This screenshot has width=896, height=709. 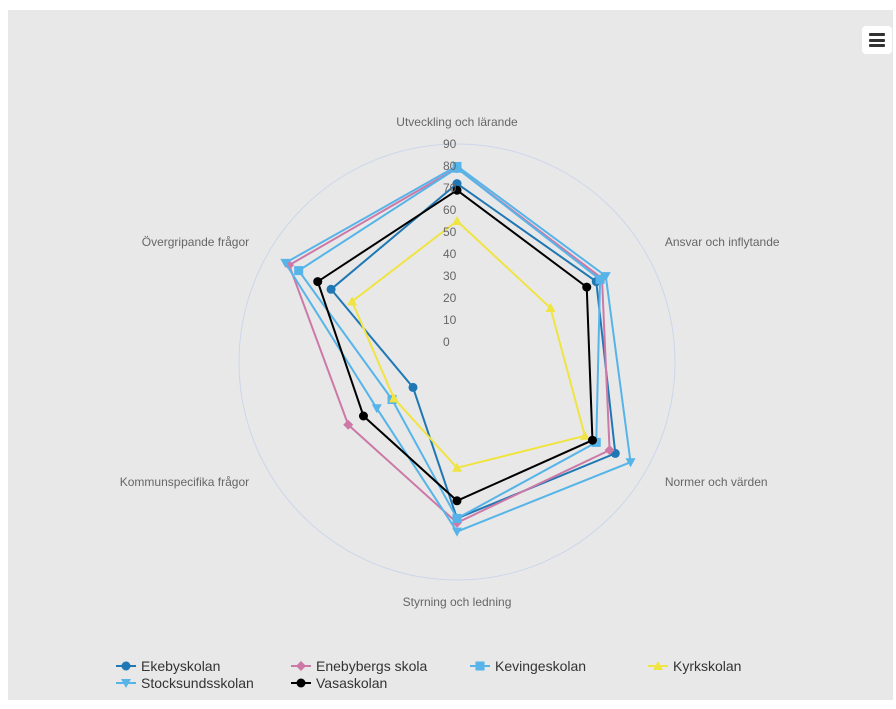 I want to click on axis-label: Styrning och ledning, so click(x=457, y=602).